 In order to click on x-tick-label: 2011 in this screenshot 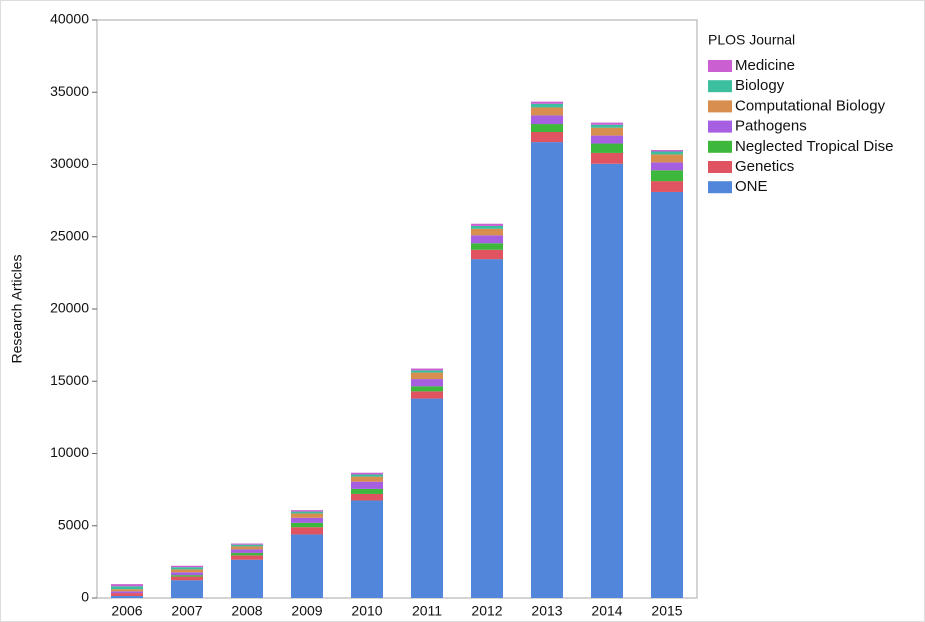, I will do `click(427, 611)`.